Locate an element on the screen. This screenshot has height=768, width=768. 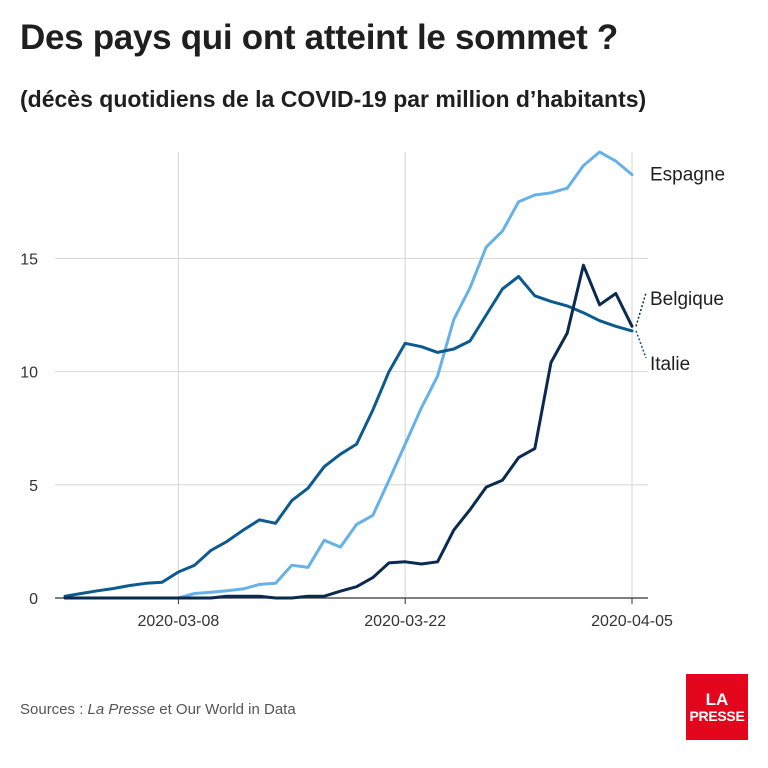
y-tick-label-15: 15 is located at coordinates (29, 259).